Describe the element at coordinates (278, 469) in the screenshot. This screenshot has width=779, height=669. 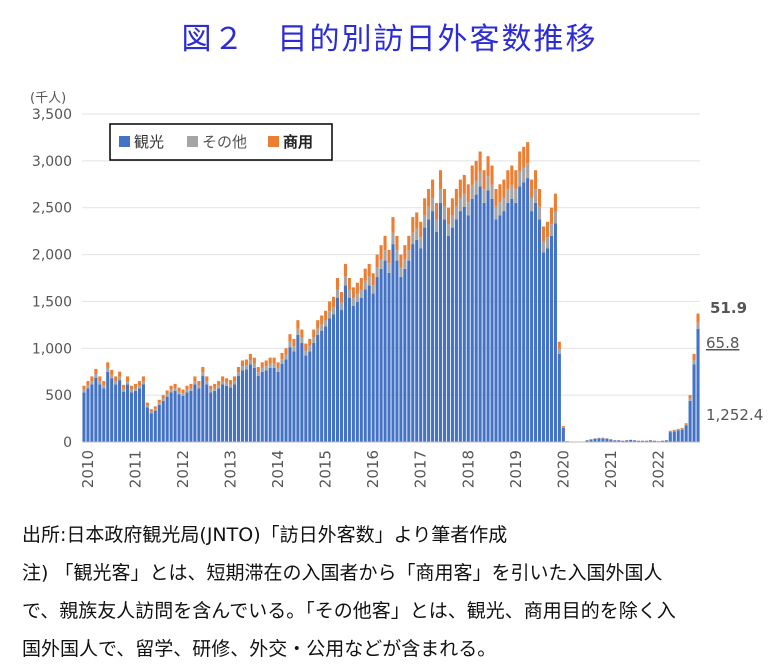
I see `x-tick-label: 2014` at that location.